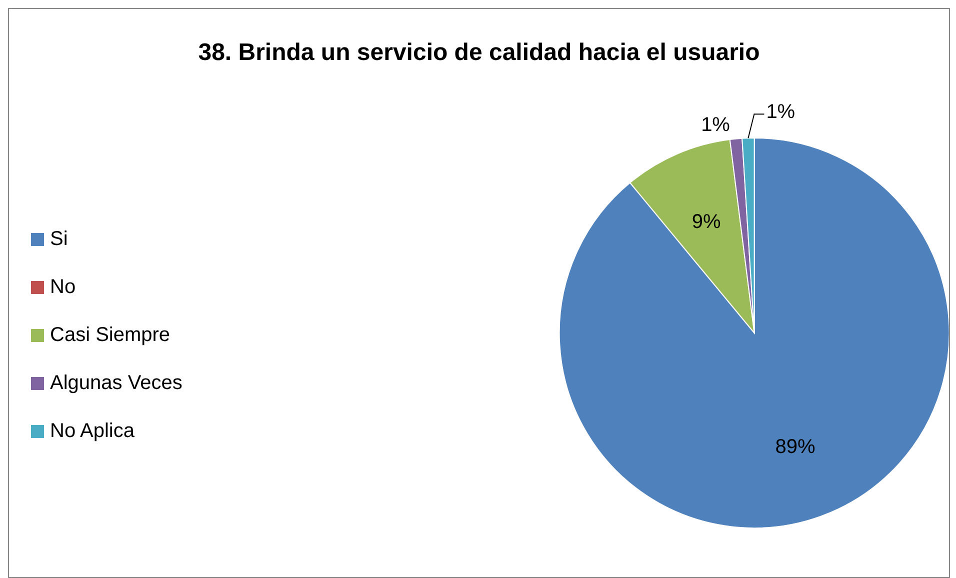 The width and height of the screenshot is (956, 578). I want to click on data-label: 9%, so click(706, 222).